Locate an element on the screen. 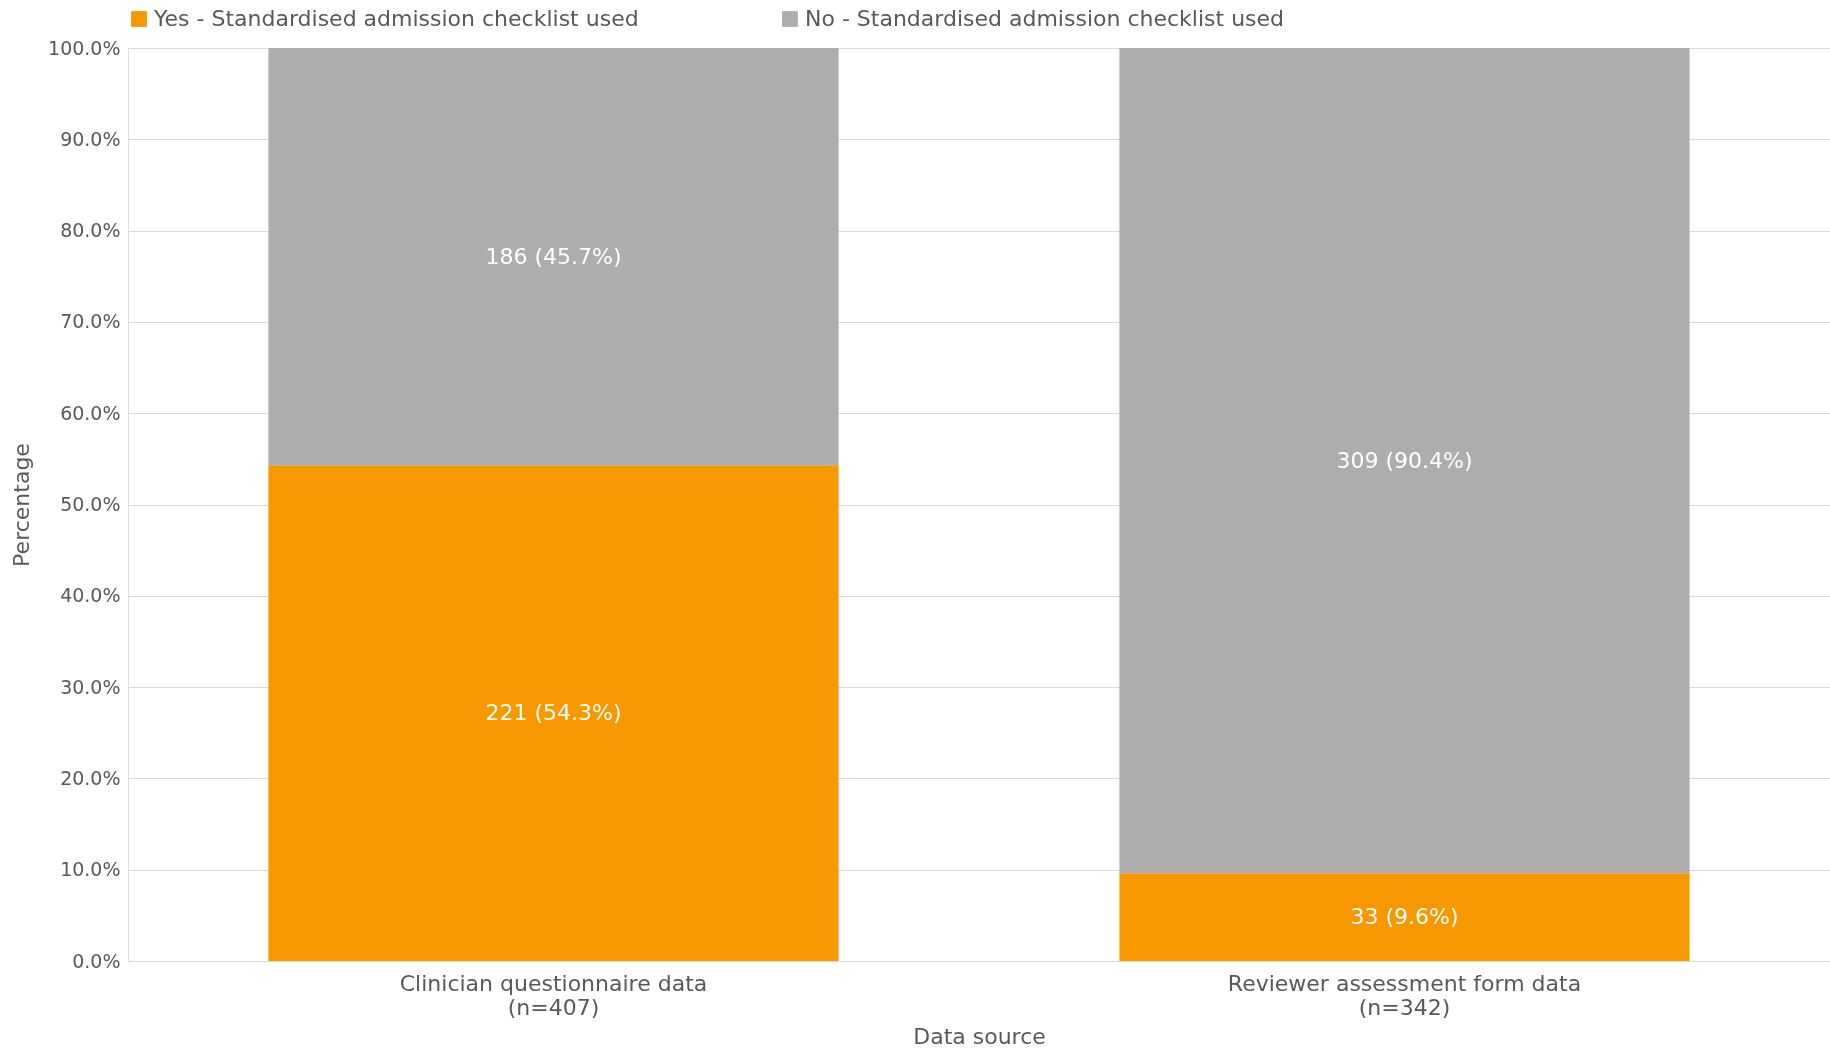  y-tick-label: 90.0% is located at coordinates (90, 138).